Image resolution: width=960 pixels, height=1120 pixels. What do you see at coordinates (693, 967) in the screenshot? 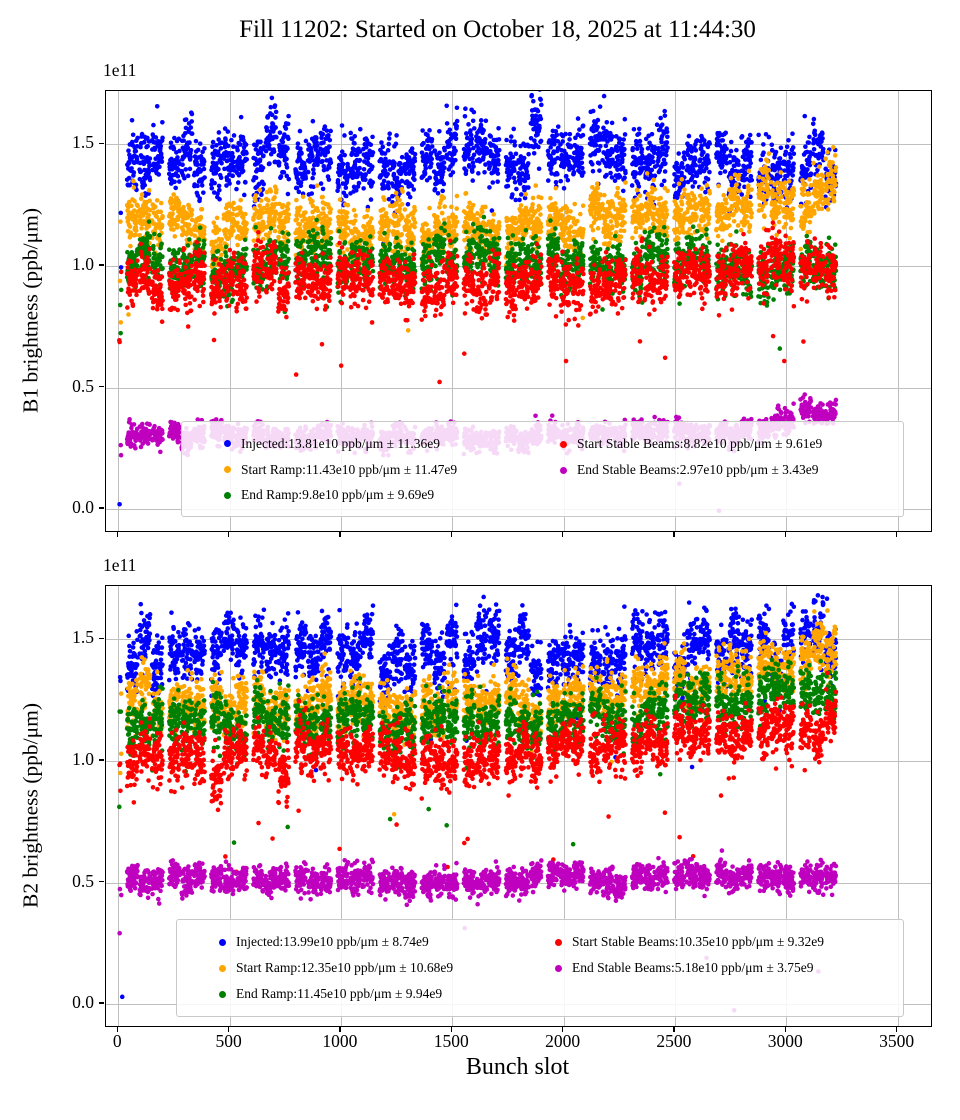
I see `legend-label-end-stable: End Stable Beams:5.18e10 ppb/μm ± 3.75e9` at bounding box center [693, 967].